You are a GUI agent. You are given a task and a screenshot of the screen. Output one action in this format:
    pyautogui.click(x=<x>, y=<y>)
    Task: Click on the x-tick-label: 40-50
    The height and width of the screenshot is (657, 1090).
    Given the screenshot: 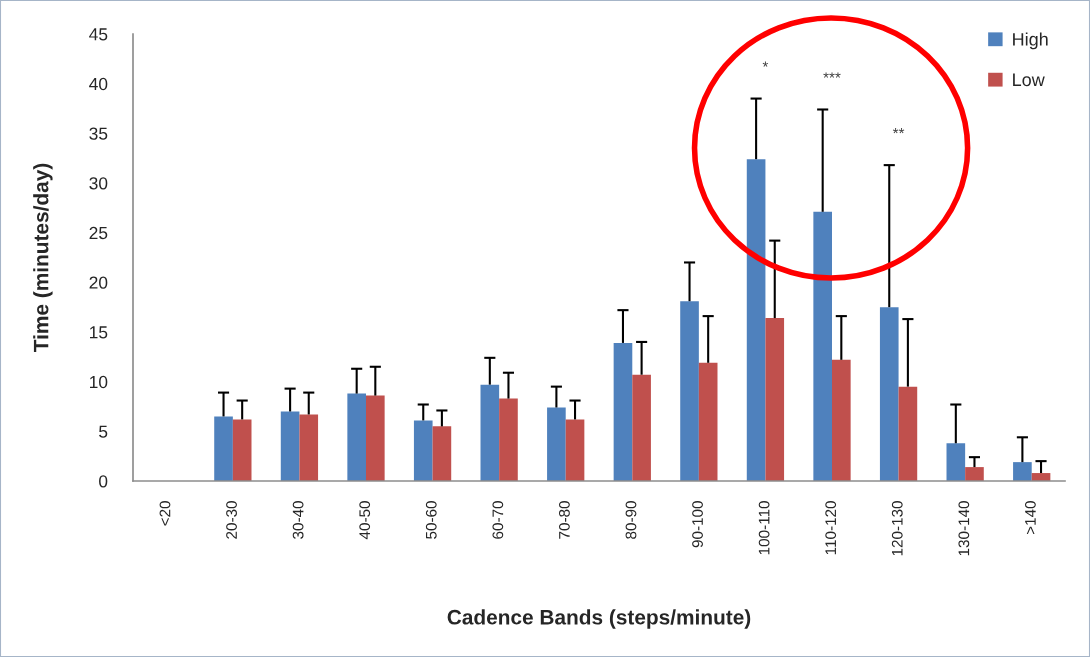 What is the action you would take?
    pyautogui.click(x=365, y=520)
    